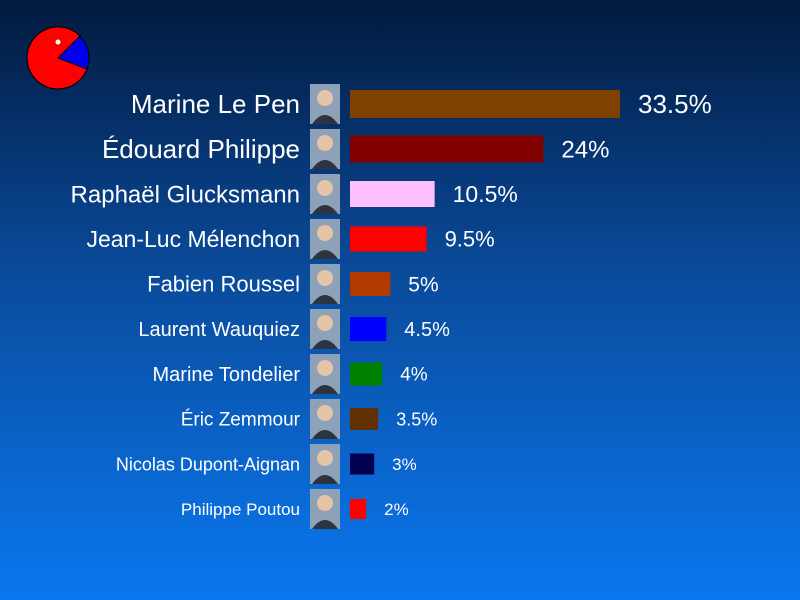  I want to click on value-label: 3%, so click(404, 464).